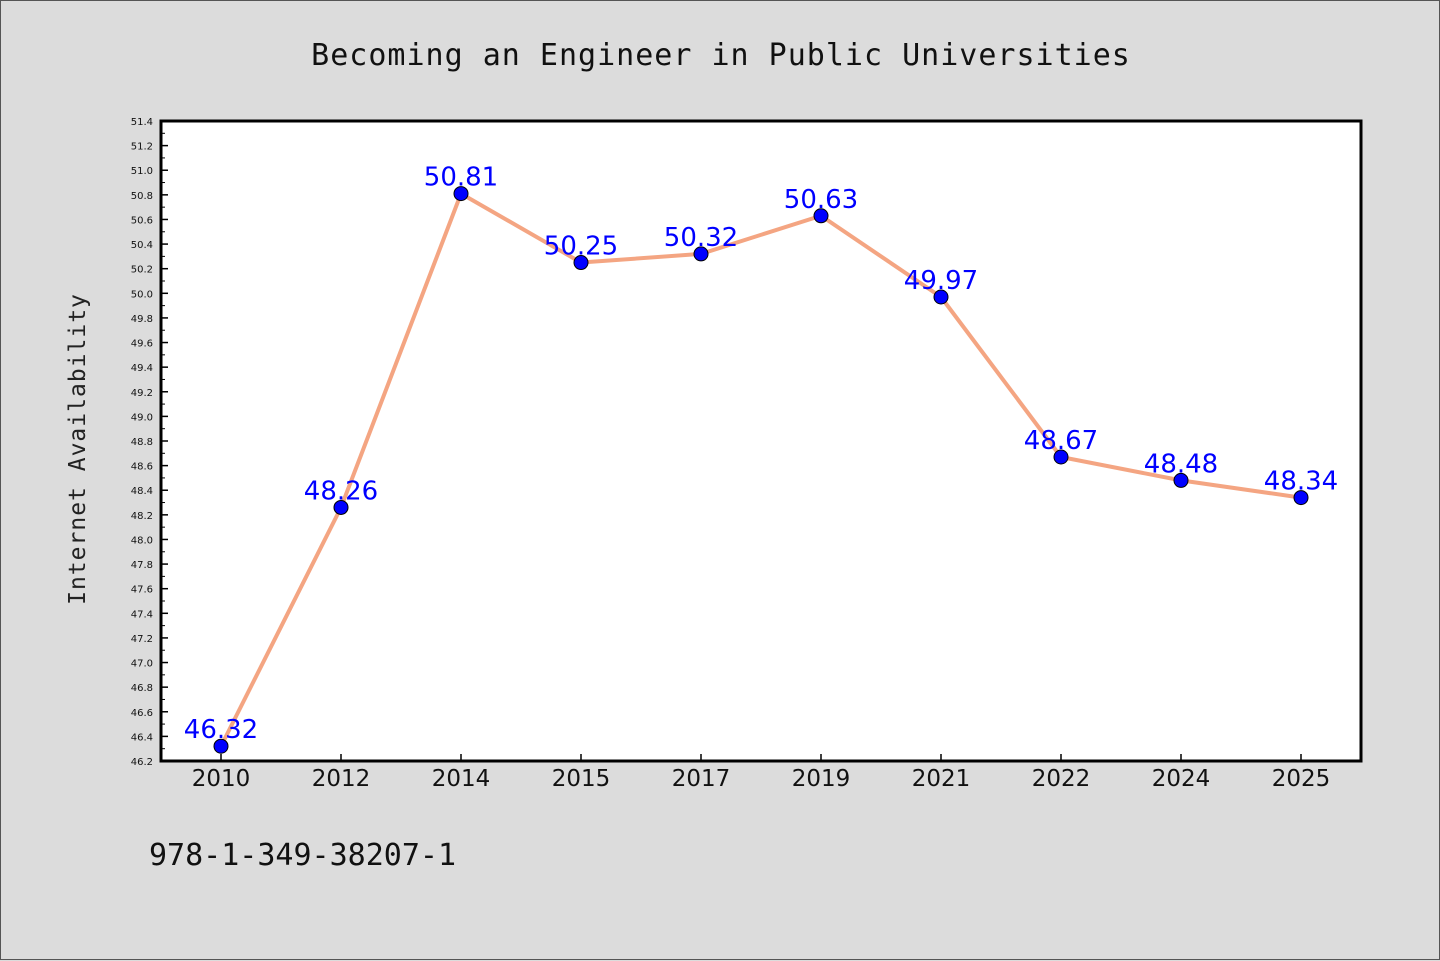 The width and height of the screenshot is (1440, 961). What do you see at coordinates (142, 147) in the screenshot?
I see `y-tick-label: 51.2` at bounding box center [142, 147].